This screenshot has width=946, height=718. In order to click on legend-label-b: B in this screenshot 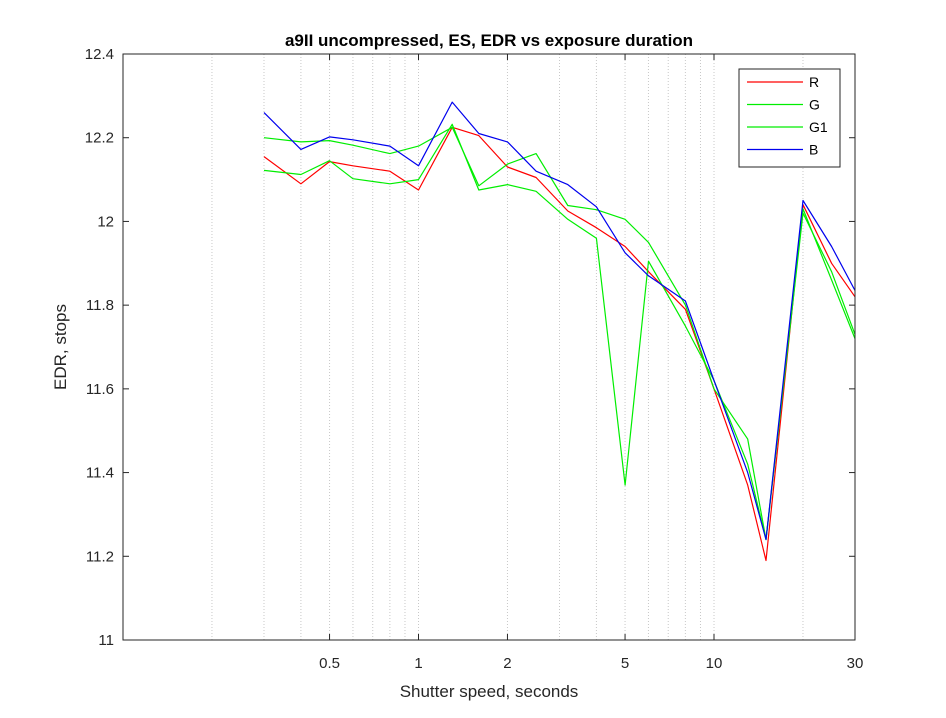, I will do `click(813, 150)`.